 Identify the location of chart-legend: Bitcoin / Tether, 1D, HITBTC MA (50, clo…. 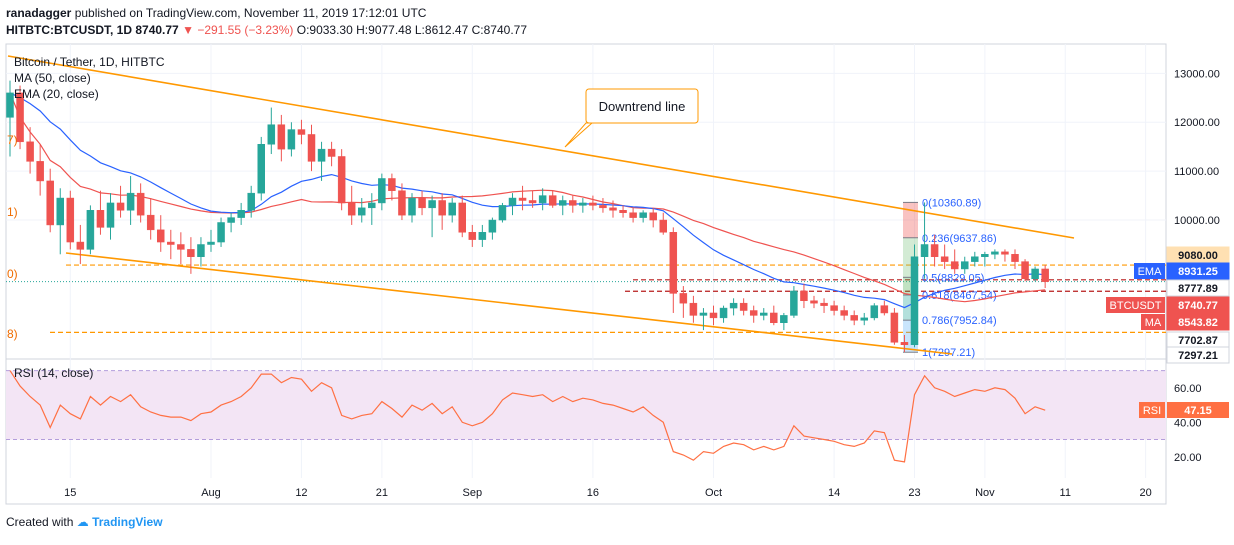
(89, 217).